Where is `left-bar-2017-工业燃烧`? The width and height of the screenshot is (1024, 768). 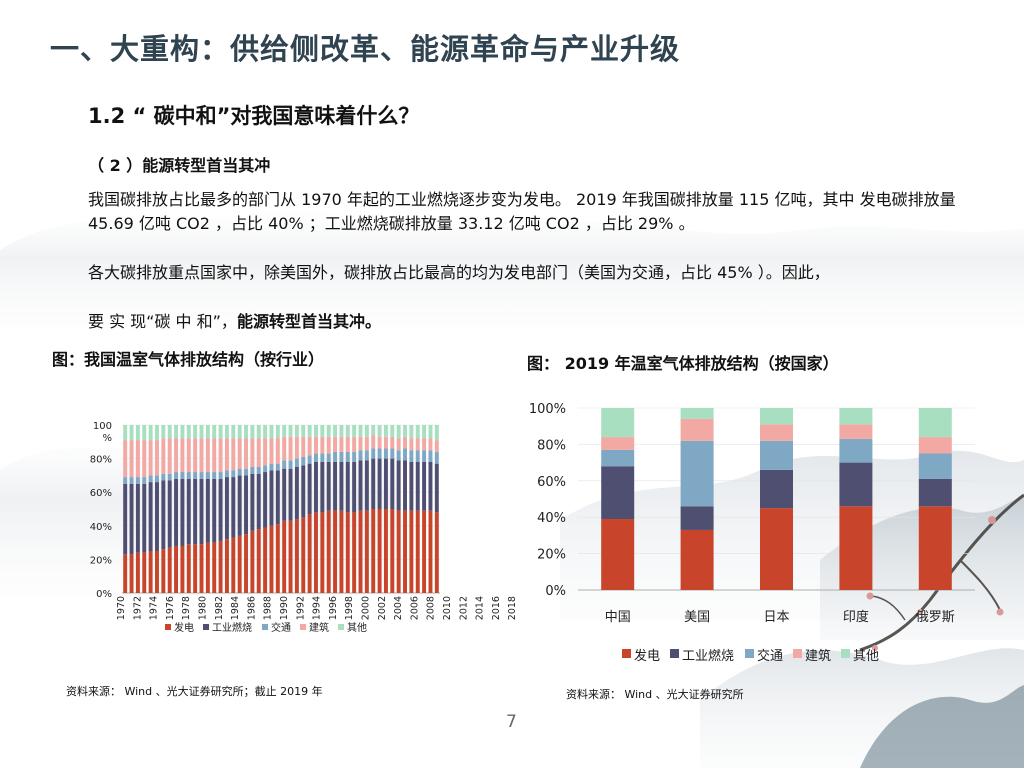 left-bar-2017-工业燃烧 is located at coordinates (424, 486).